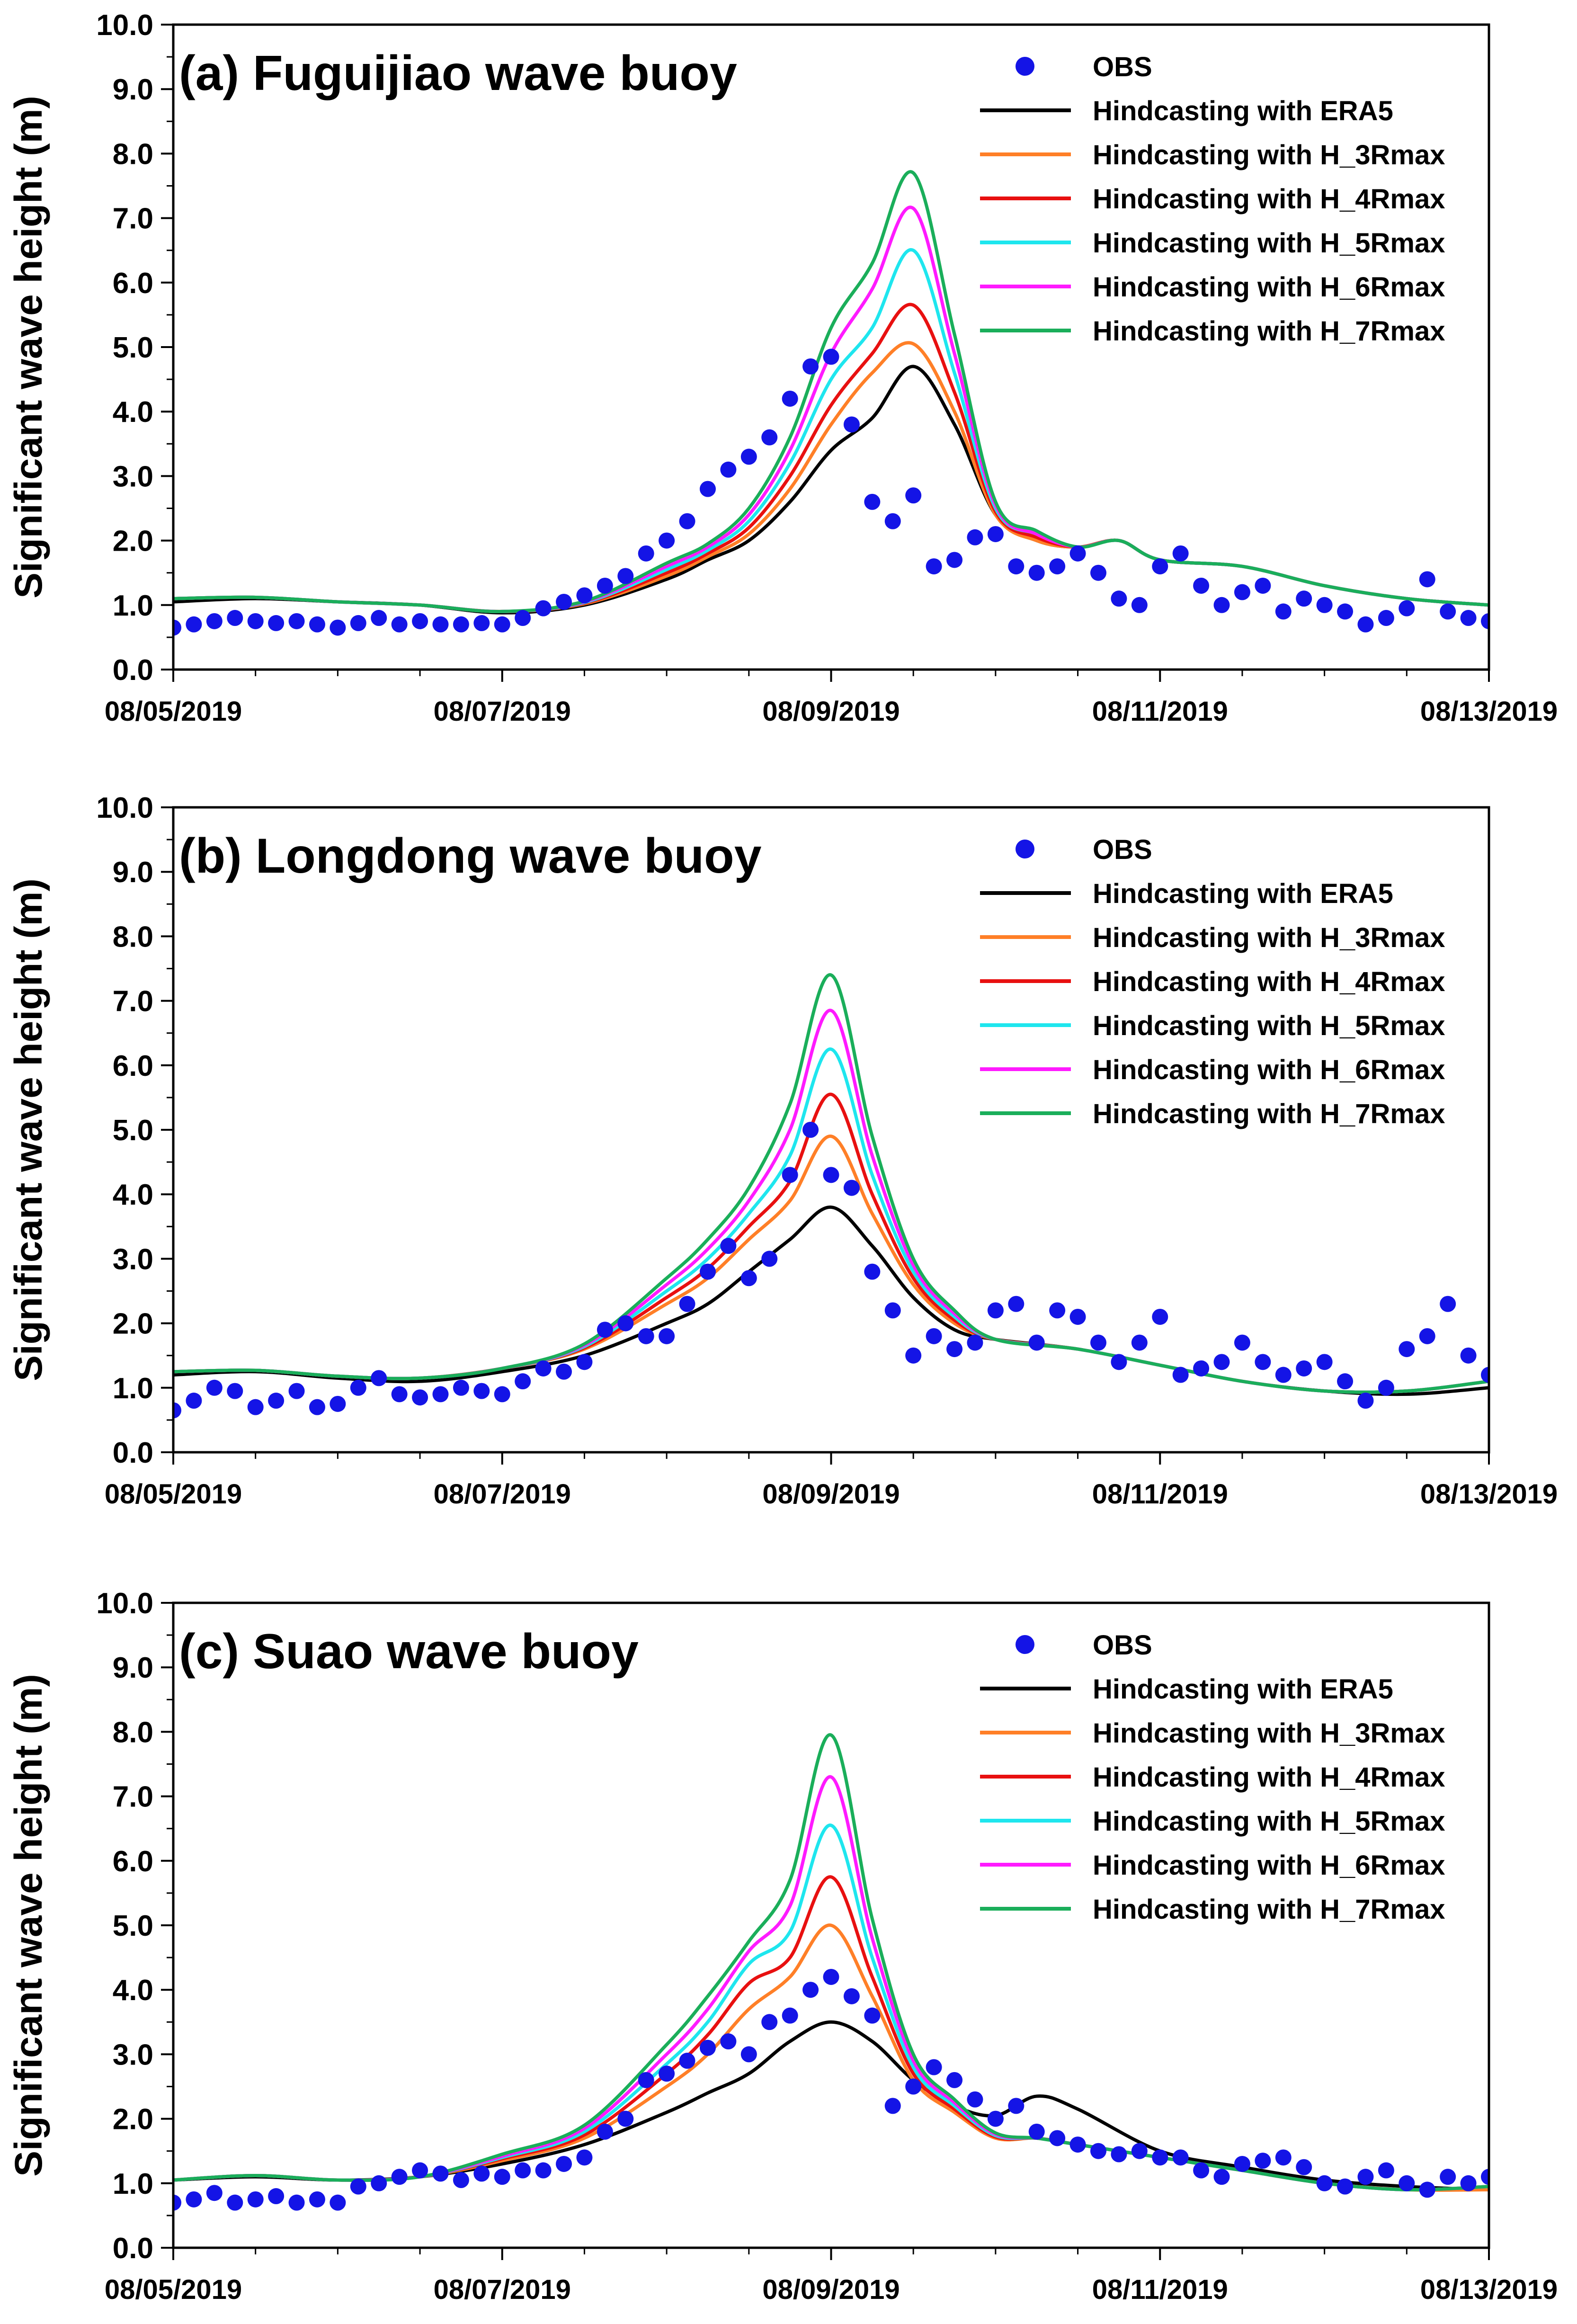  I want to click on x-tick-label: 08/07/2019, so click(502, 1495).